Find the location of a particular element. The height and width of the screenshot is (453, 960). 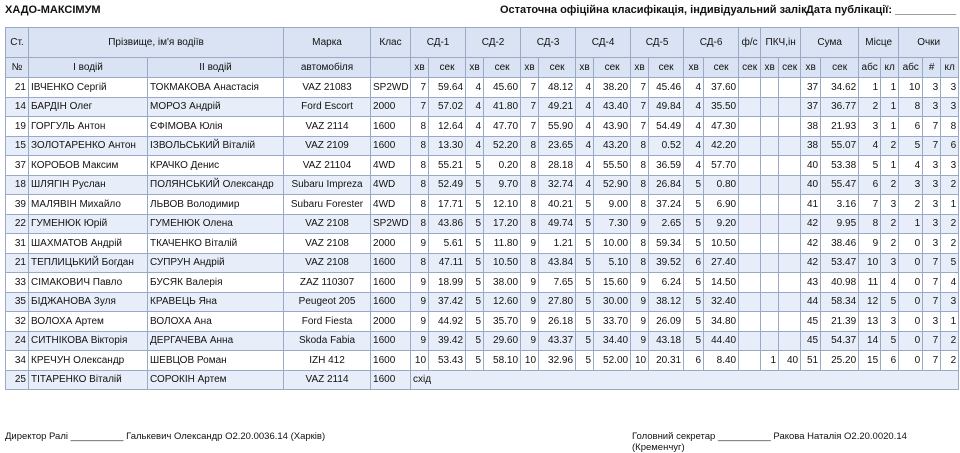

cell: ІЗВОЛЬСЬКИЙ Віталій is located at coordinates (215, 145).